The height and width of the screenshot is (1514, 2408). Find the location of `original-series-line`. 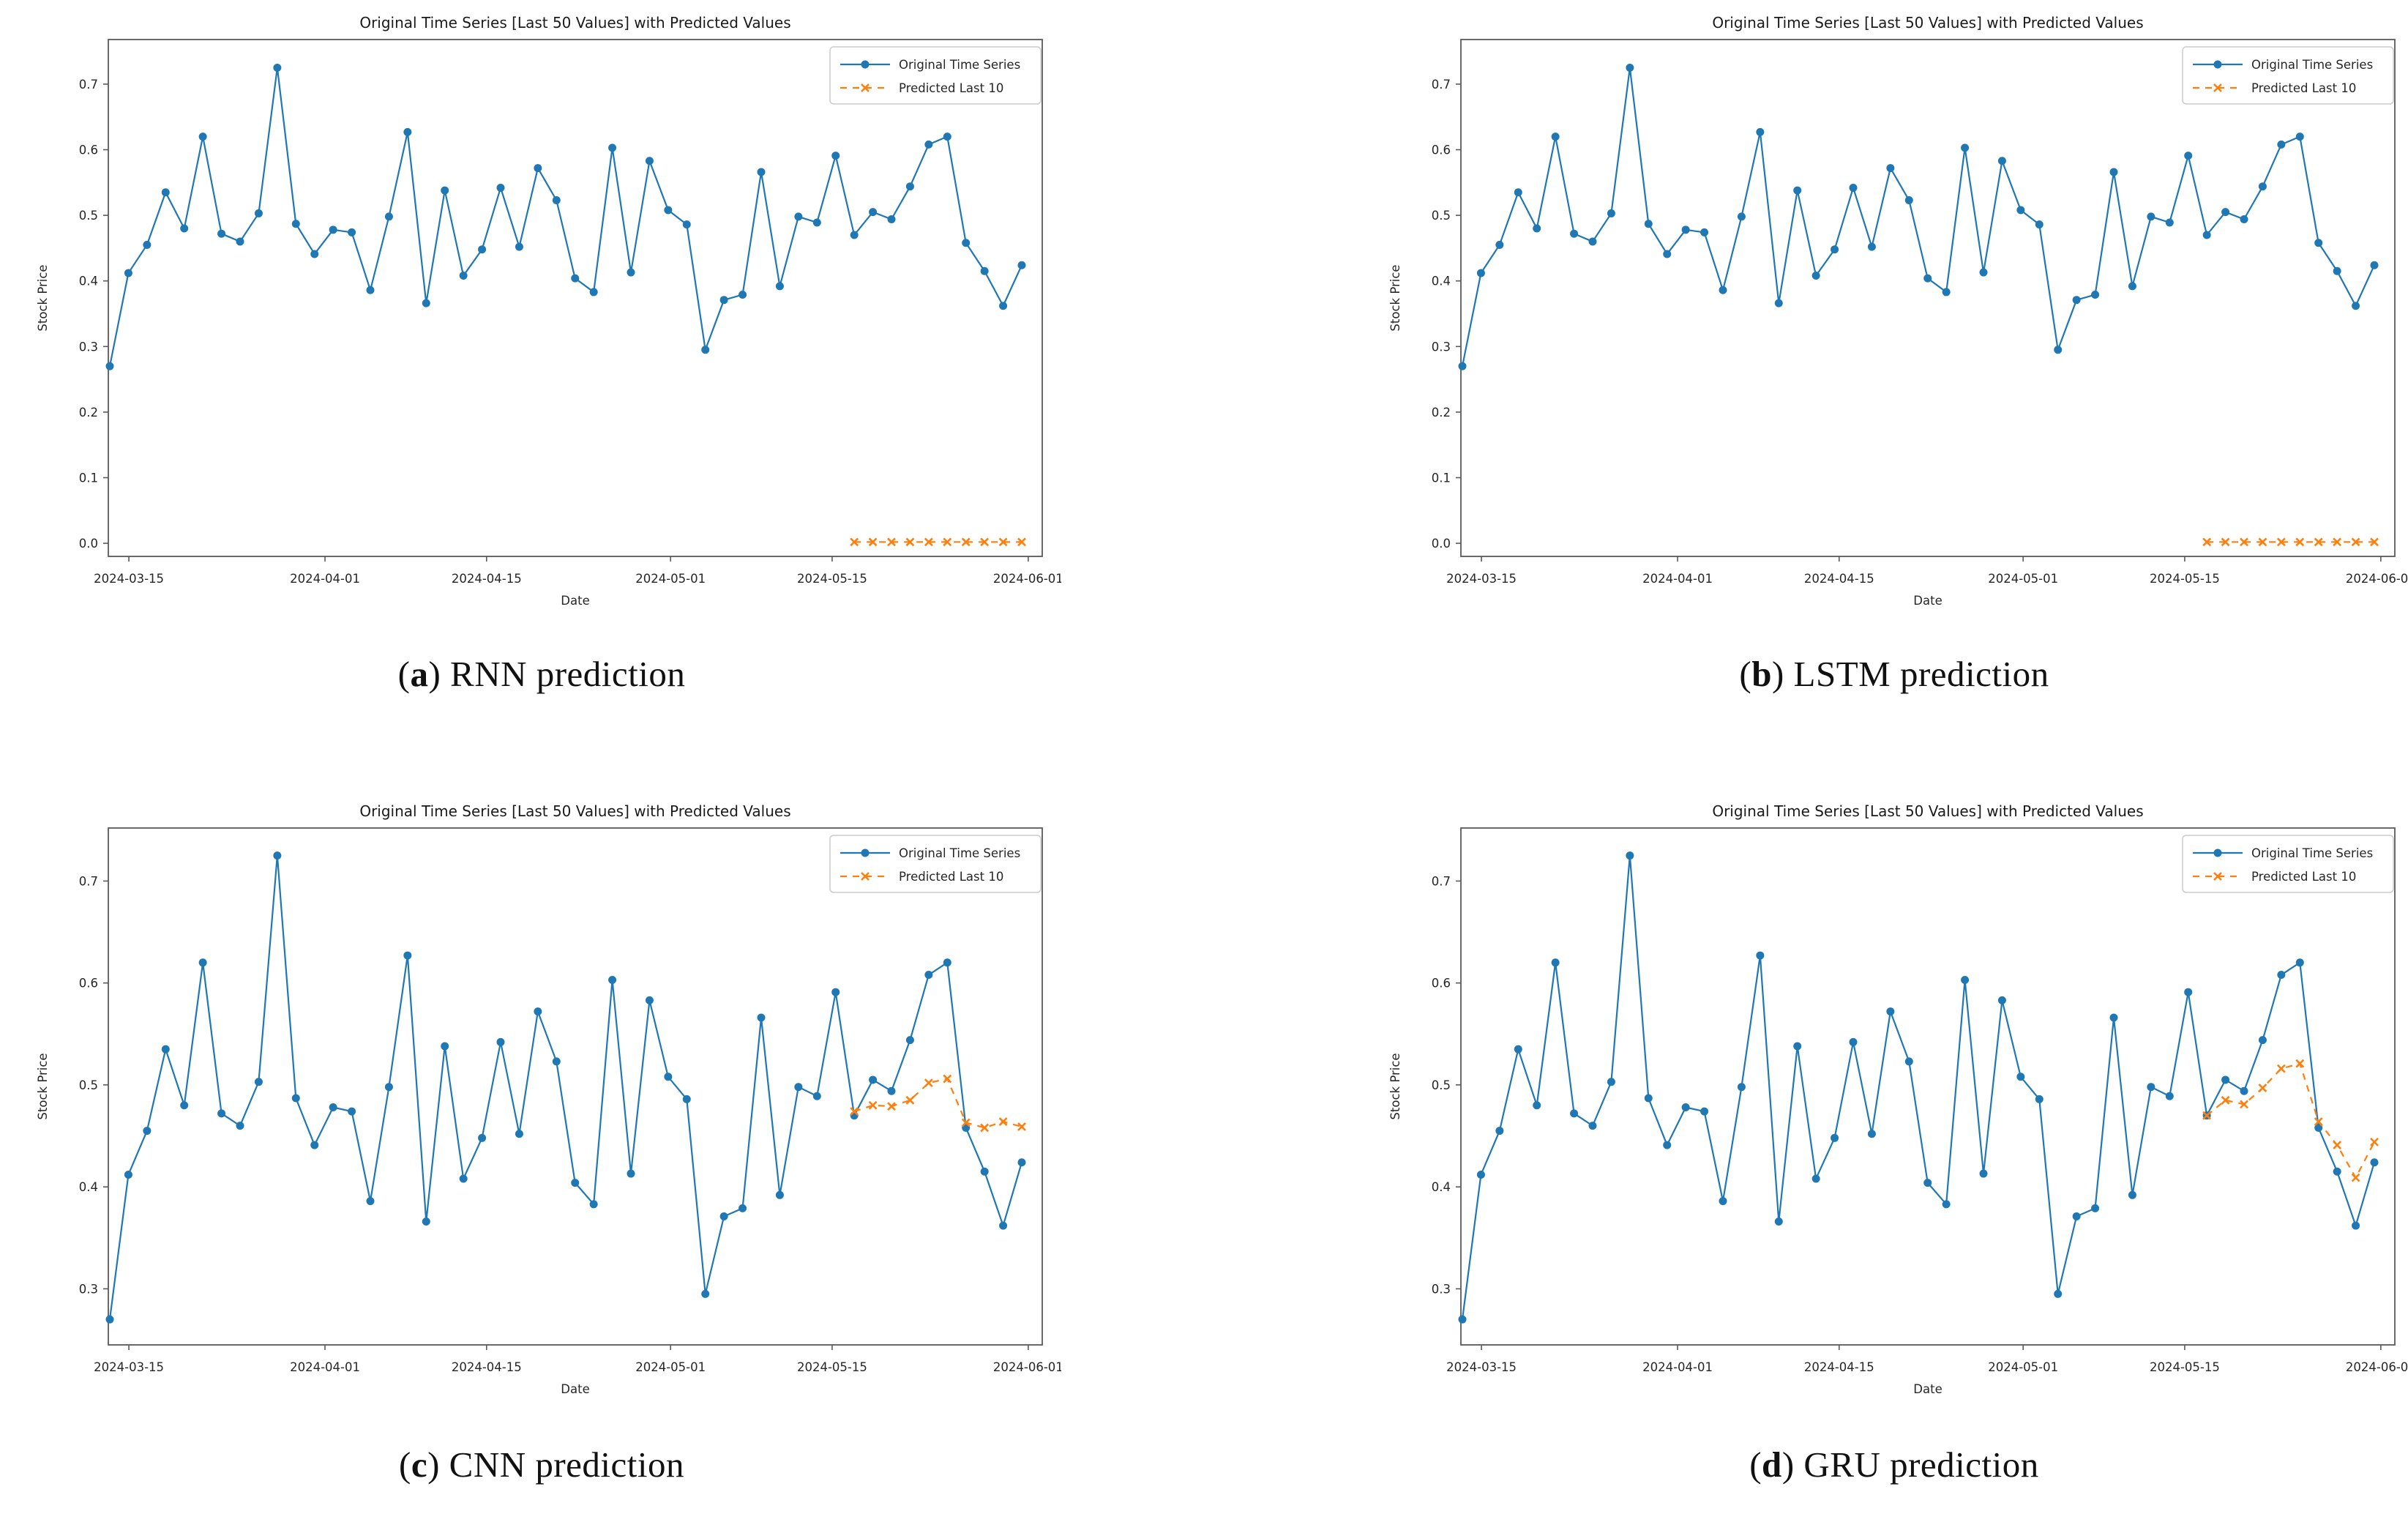

original-series-line is located at coordinates (565, 1087).